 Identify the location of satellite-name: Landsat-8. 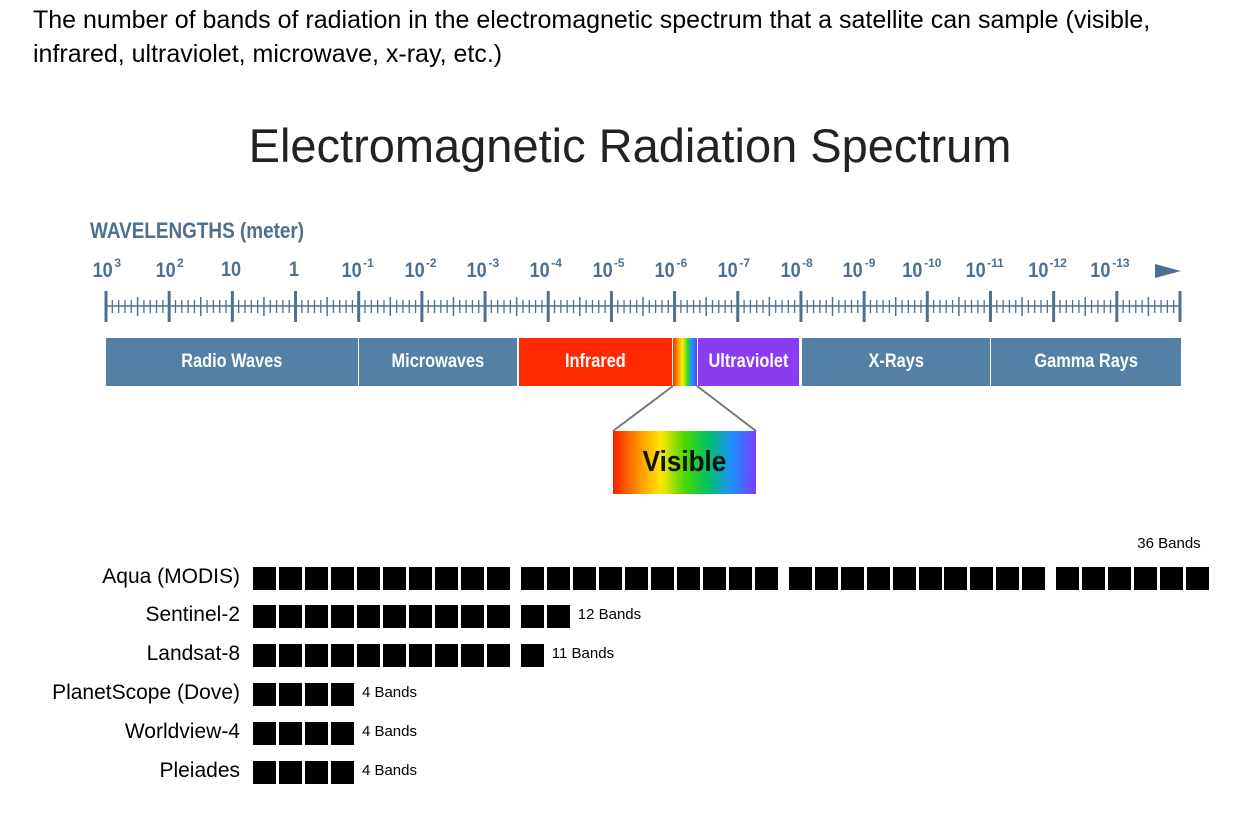
(193, 653).